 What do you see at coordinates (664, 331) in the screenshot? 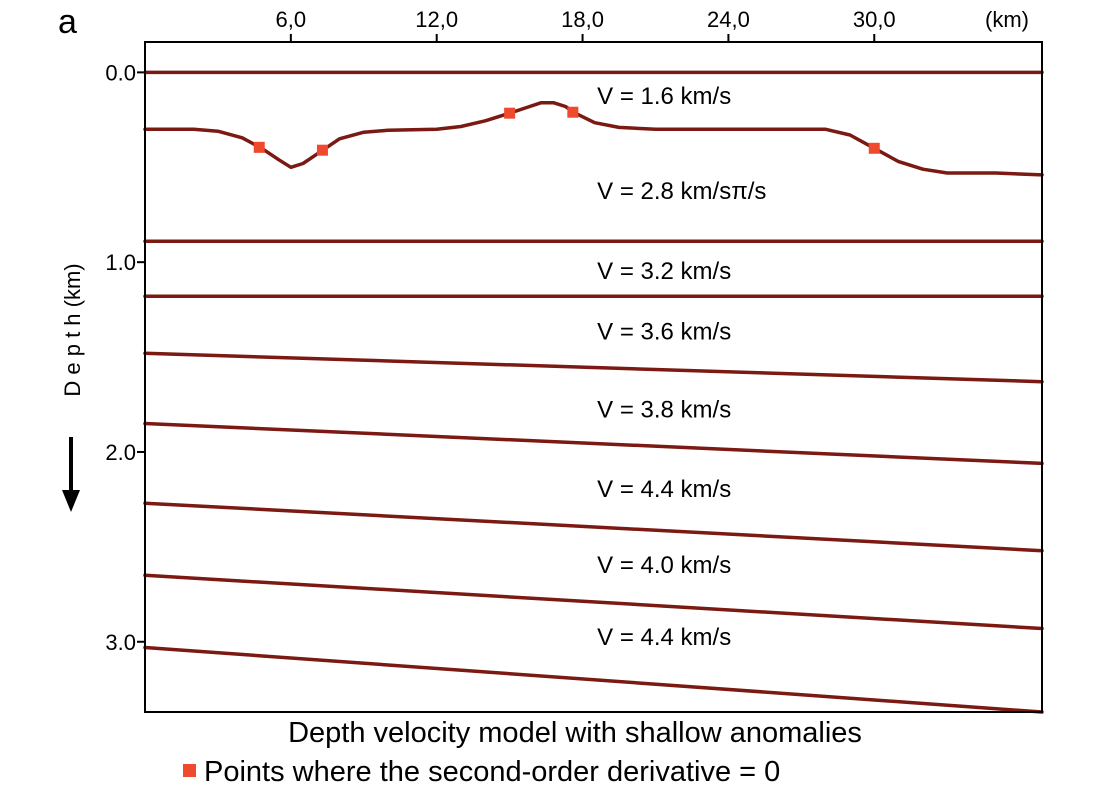
I see `layer-velocity-label: V = 3.6 km/s` at bounding box center [664, 331].